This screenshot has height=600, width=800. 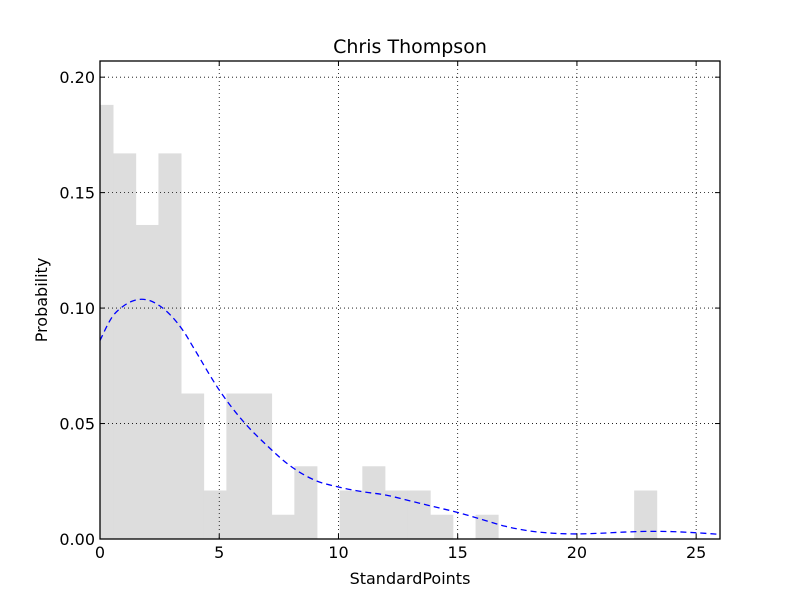 What do you see at coordinates (338, 552) in the screenshot?
I see `x-tick-label-2: 10` at bounding box center [338, 552].